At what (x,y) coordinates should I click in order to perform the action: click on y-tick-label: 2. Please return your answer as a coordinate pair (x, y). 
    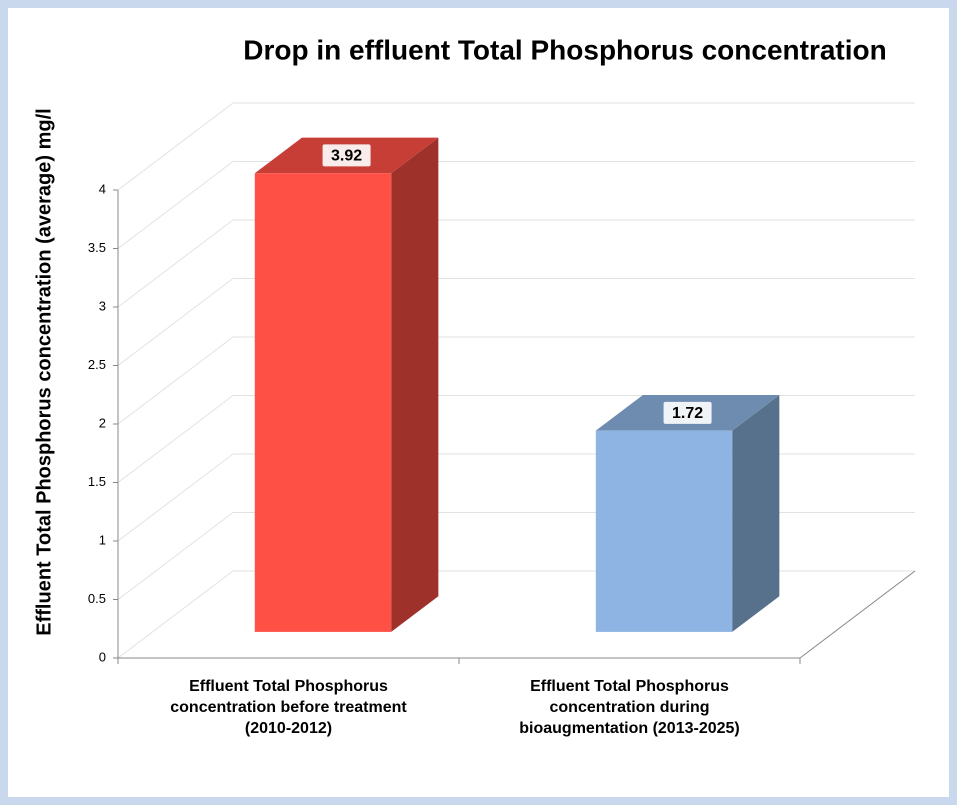
    Looking at the image, I should click on (102, 422).